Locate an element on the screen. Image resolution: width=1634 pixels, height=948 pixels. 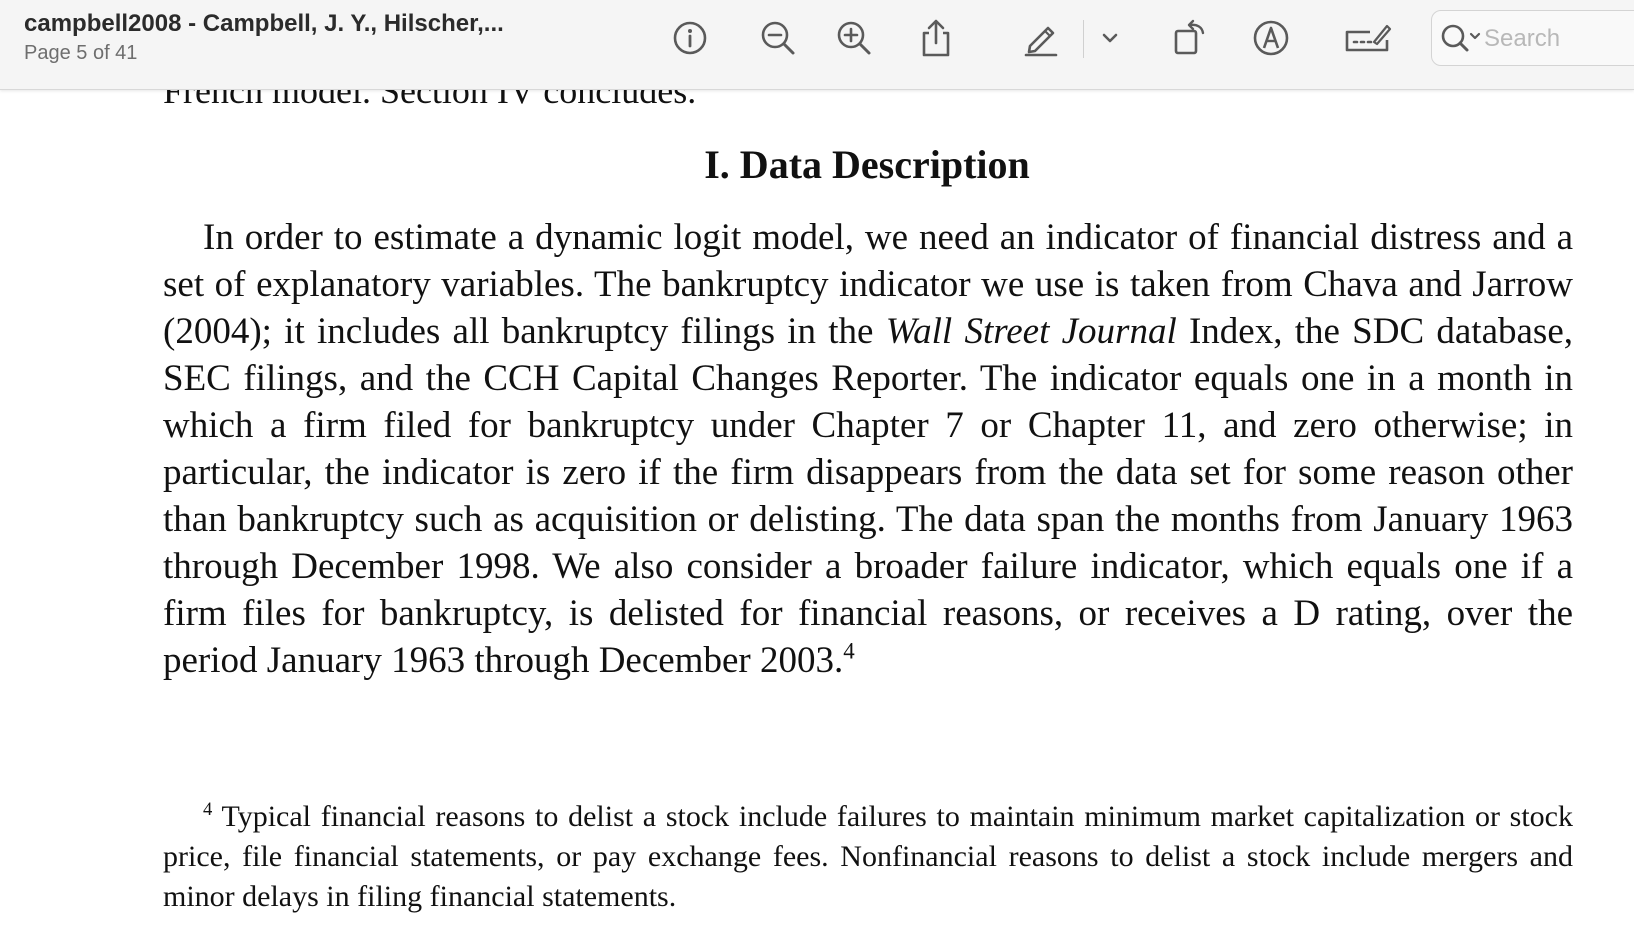
markup-button is located at coordinates (1271, 38).